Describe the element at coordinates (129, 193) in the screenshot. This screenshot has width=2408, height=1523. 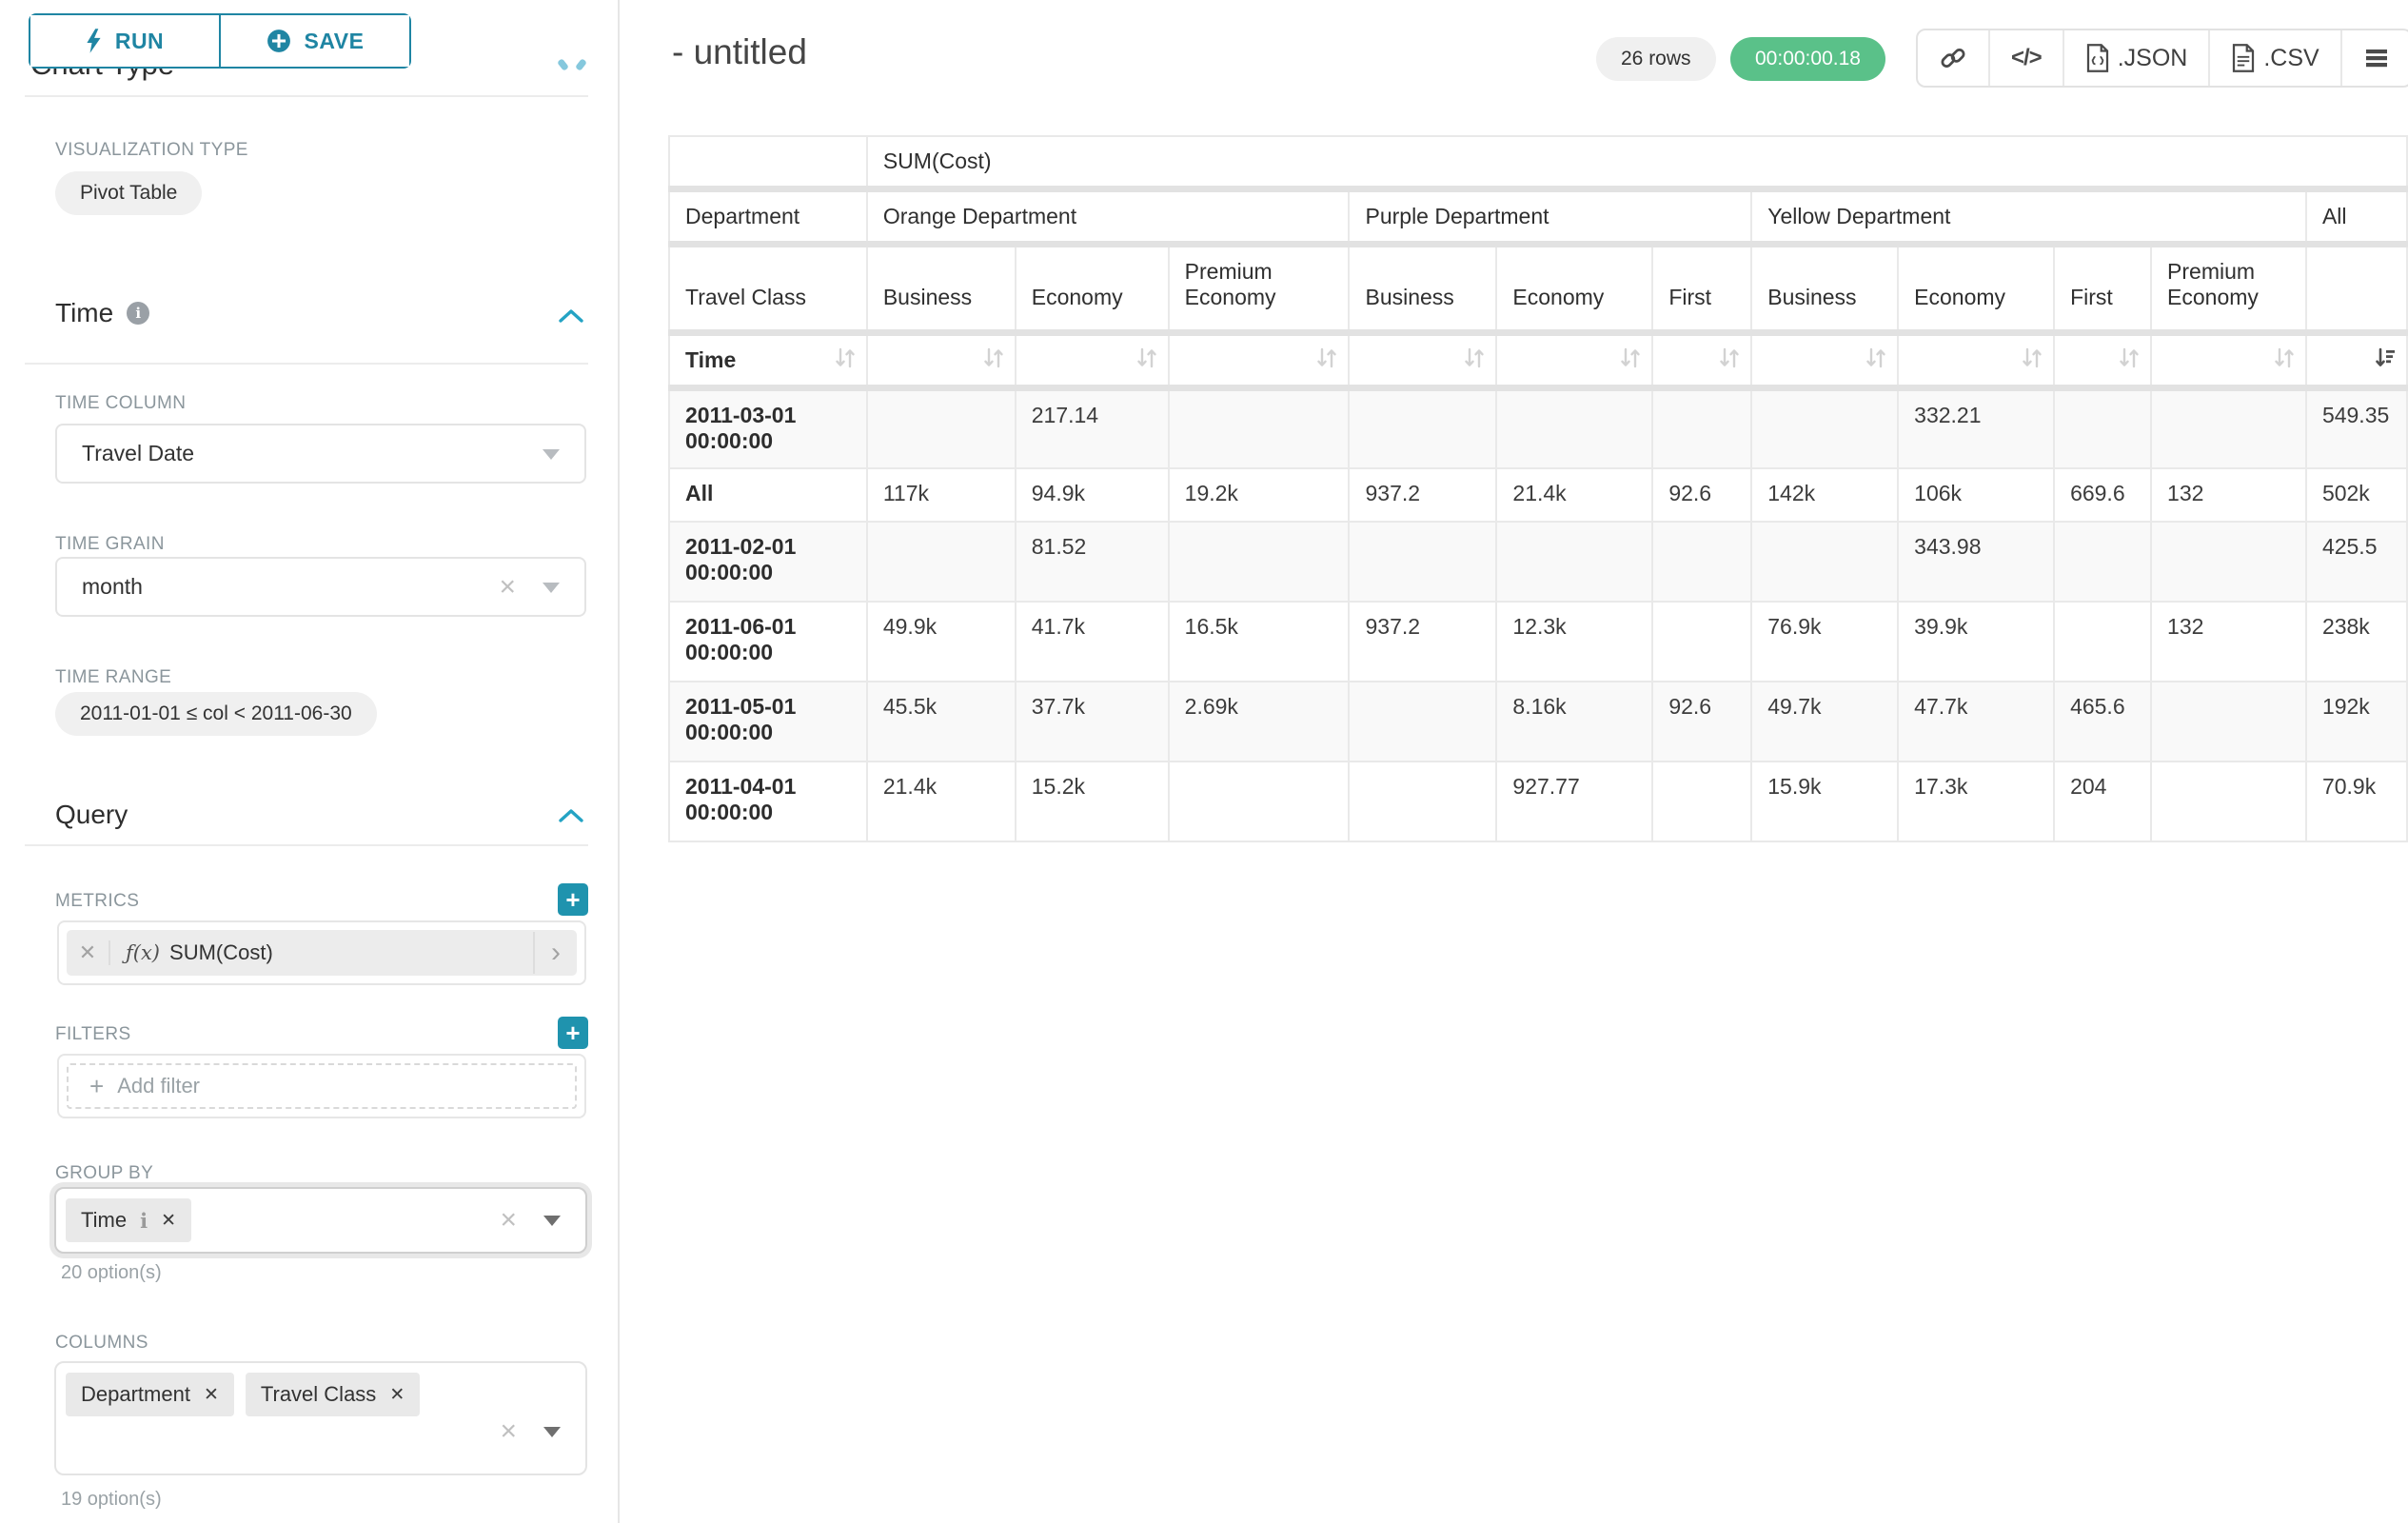
I see `visualization-type-pill: Pivot Table` at that location.